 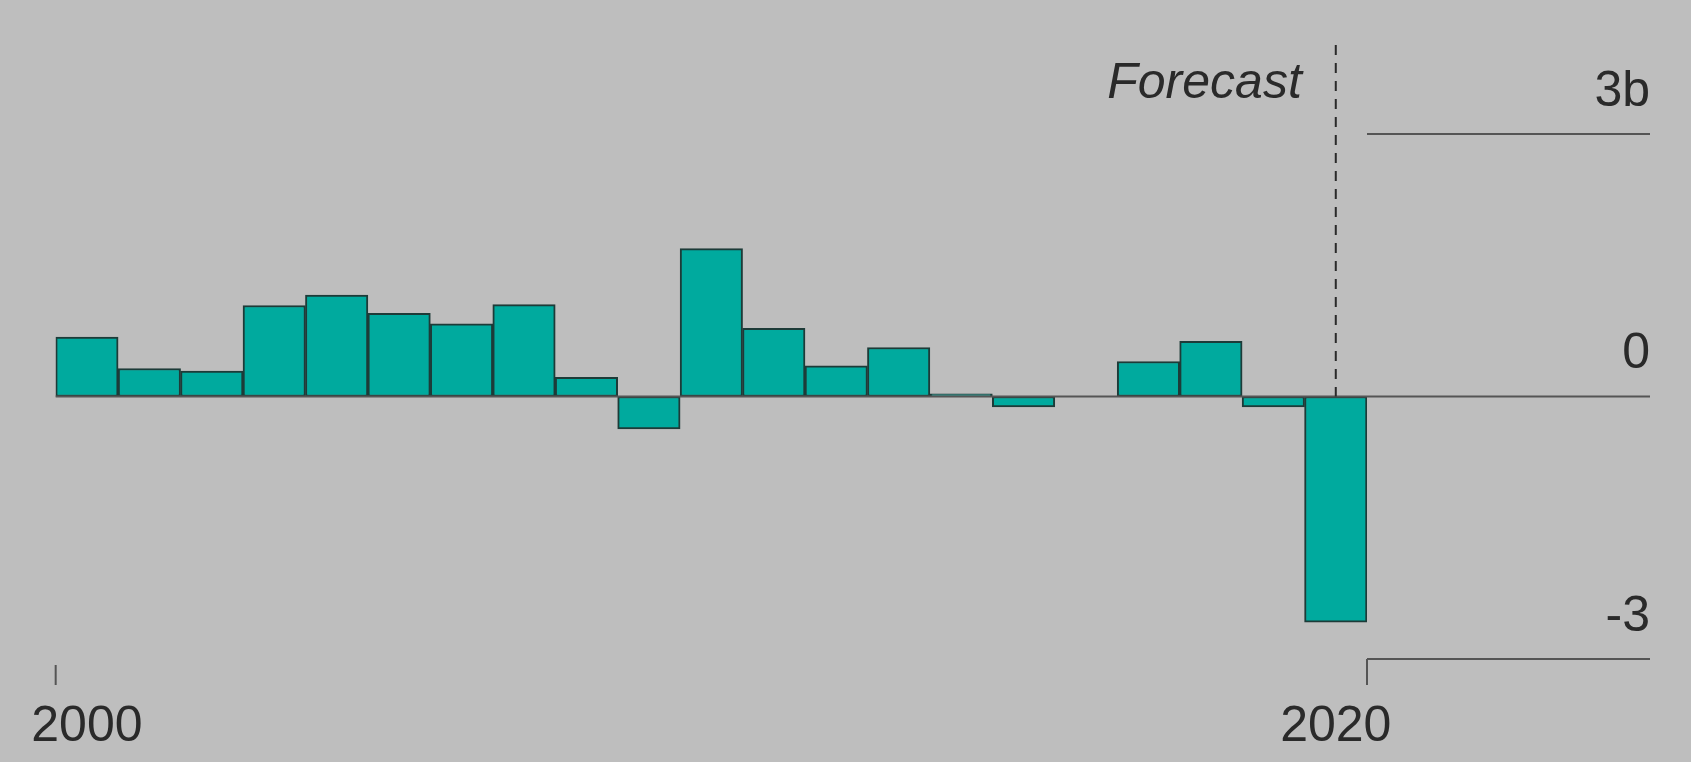 What do you see at coordinates (1627, 613) in the screenshot?
I see `y-tick-label: -3` at bounding box center [1627, 613].